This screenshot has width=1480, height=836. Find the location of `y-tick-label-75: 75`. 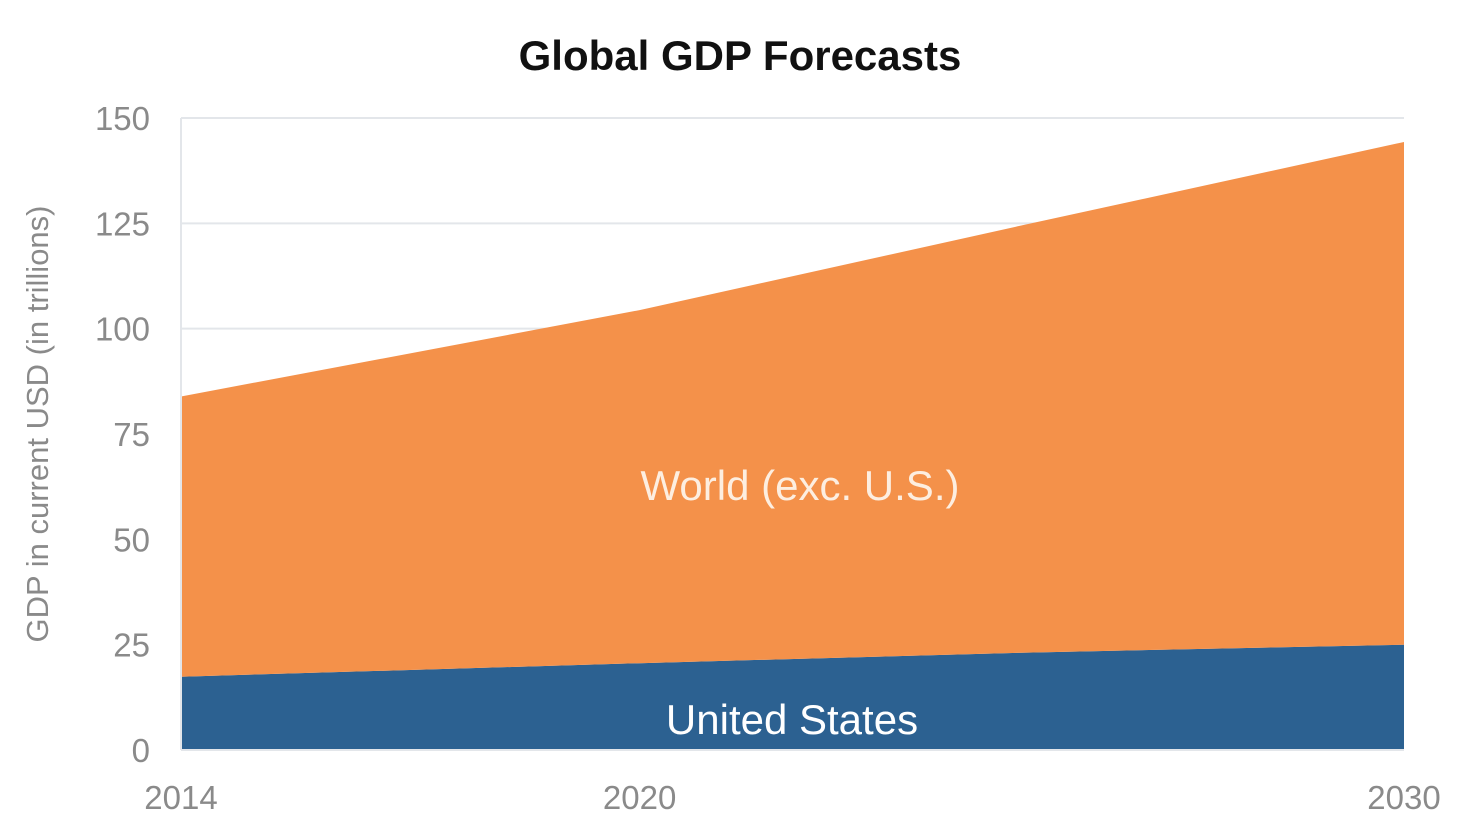

y-tick-label-75: 75 is located at coordinates (131, 434).